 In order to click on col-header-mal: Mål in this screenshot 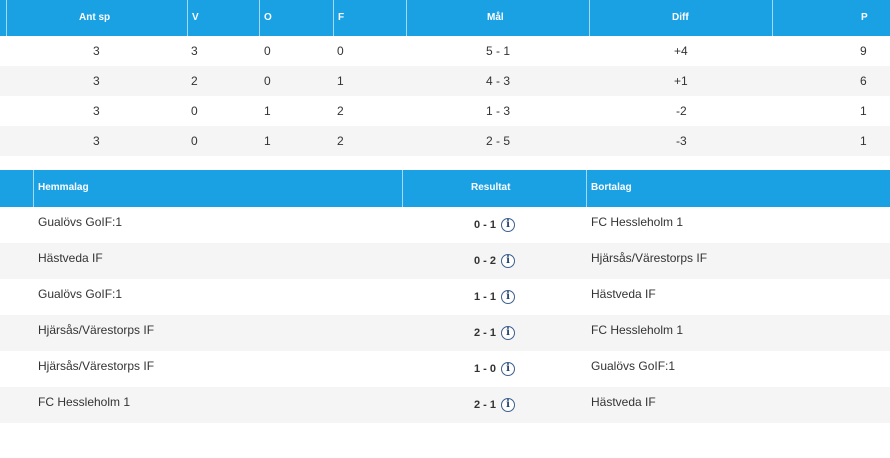, I will do `click(495, 17)`.